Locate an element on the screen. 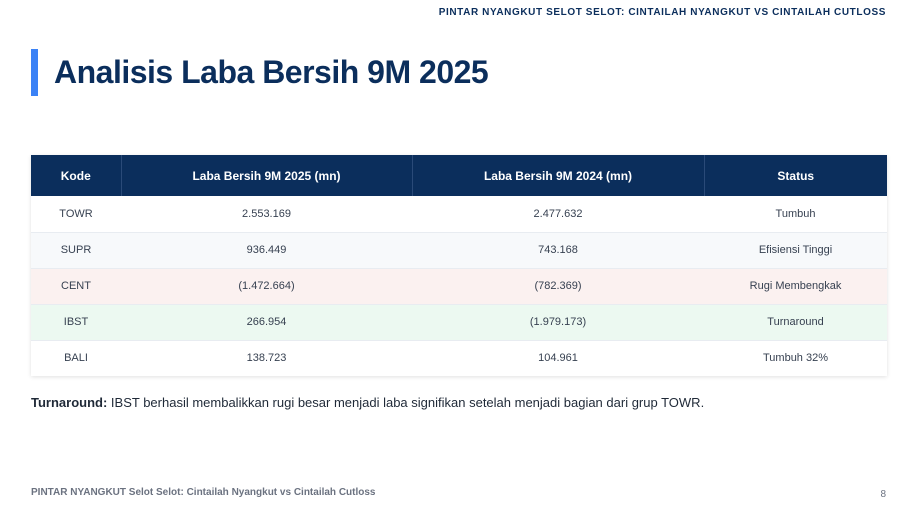 The image size is (917, 505). cell-status: Rugi Membengkak is located at coordinates (795, 286).